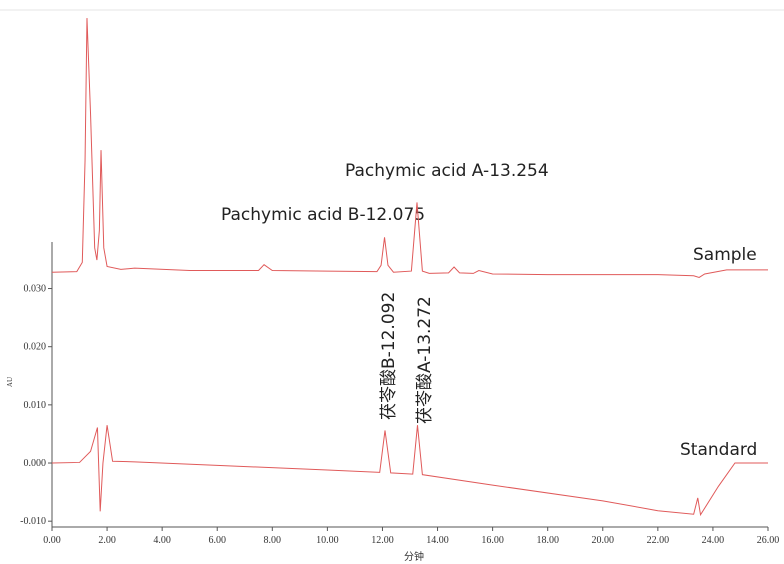  What do you see at coordinates (547, 540) in the screenshot?
I see `x-tick-label: 18.00` at bounding box center [547, 540].